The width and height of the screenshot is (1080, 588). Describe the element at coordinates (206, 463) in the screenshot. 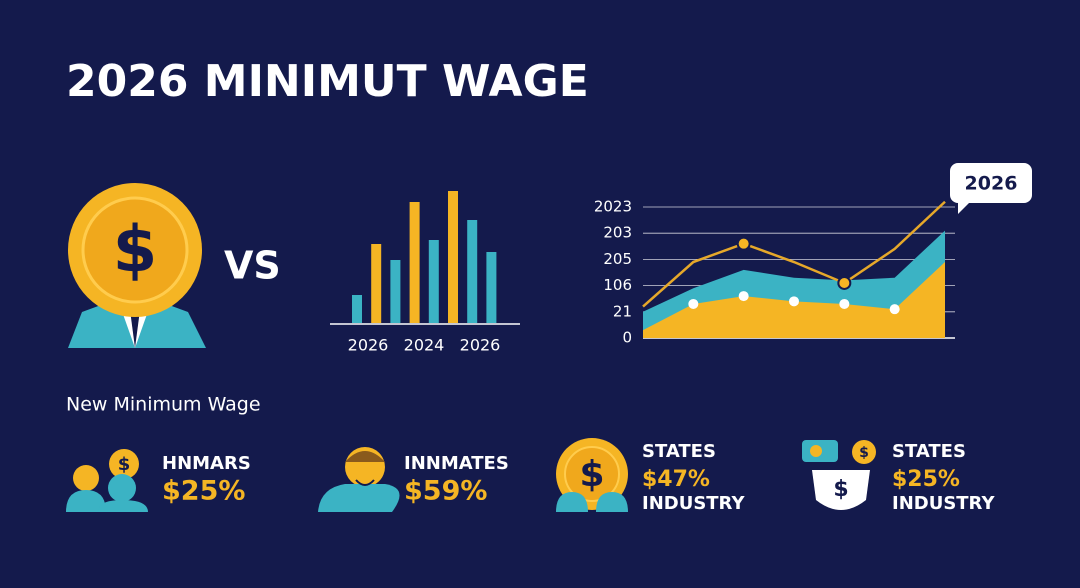

I see `stat-label: HNMARS` at that location.